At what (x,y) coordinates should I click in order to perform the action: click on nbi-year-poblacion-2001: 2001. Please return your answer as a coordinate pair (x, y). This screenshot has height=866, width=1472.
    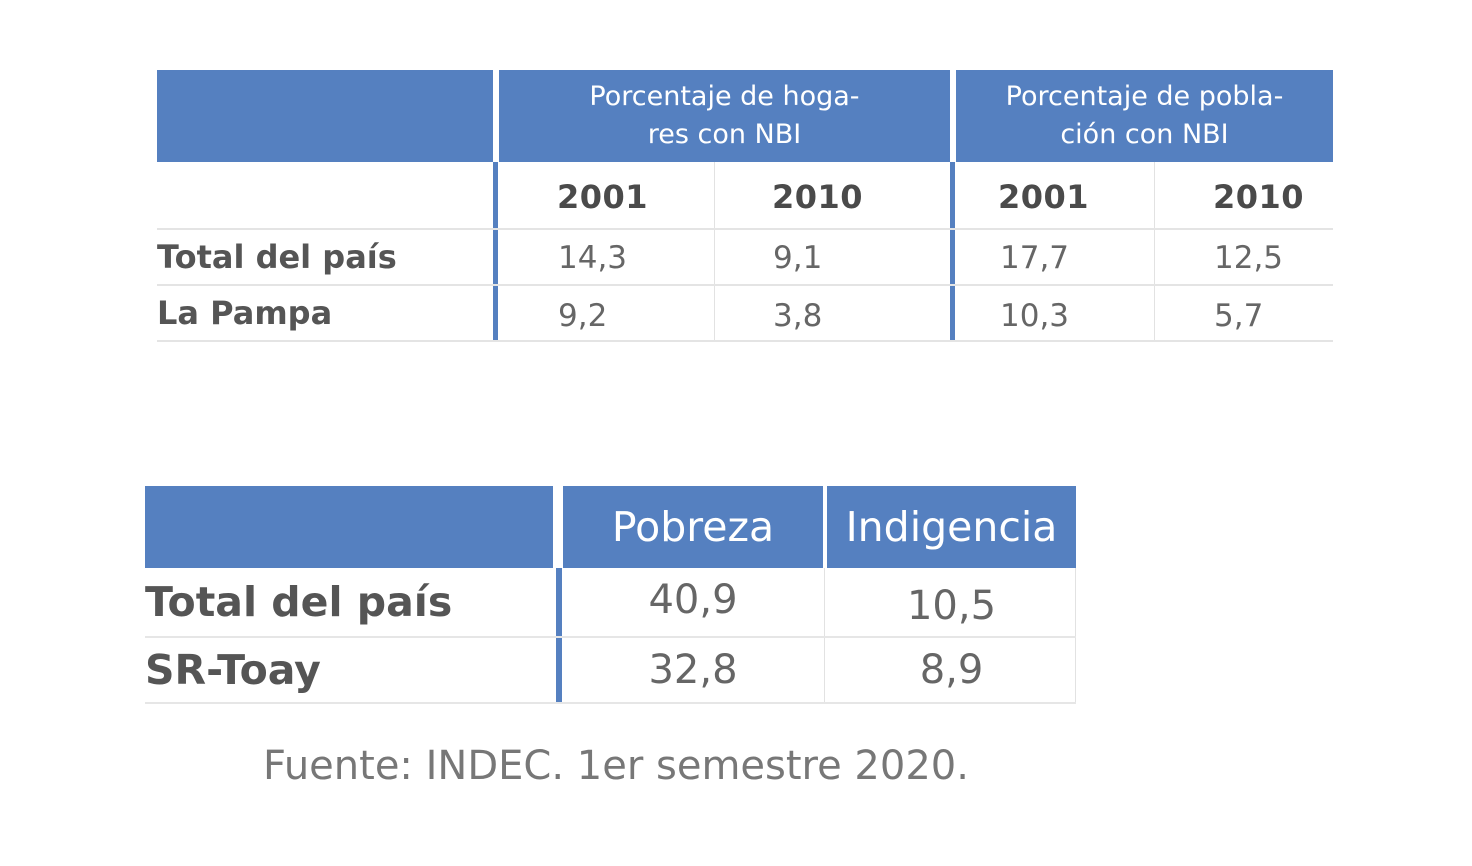
    Looking at the image, I should click on (1044, 197).